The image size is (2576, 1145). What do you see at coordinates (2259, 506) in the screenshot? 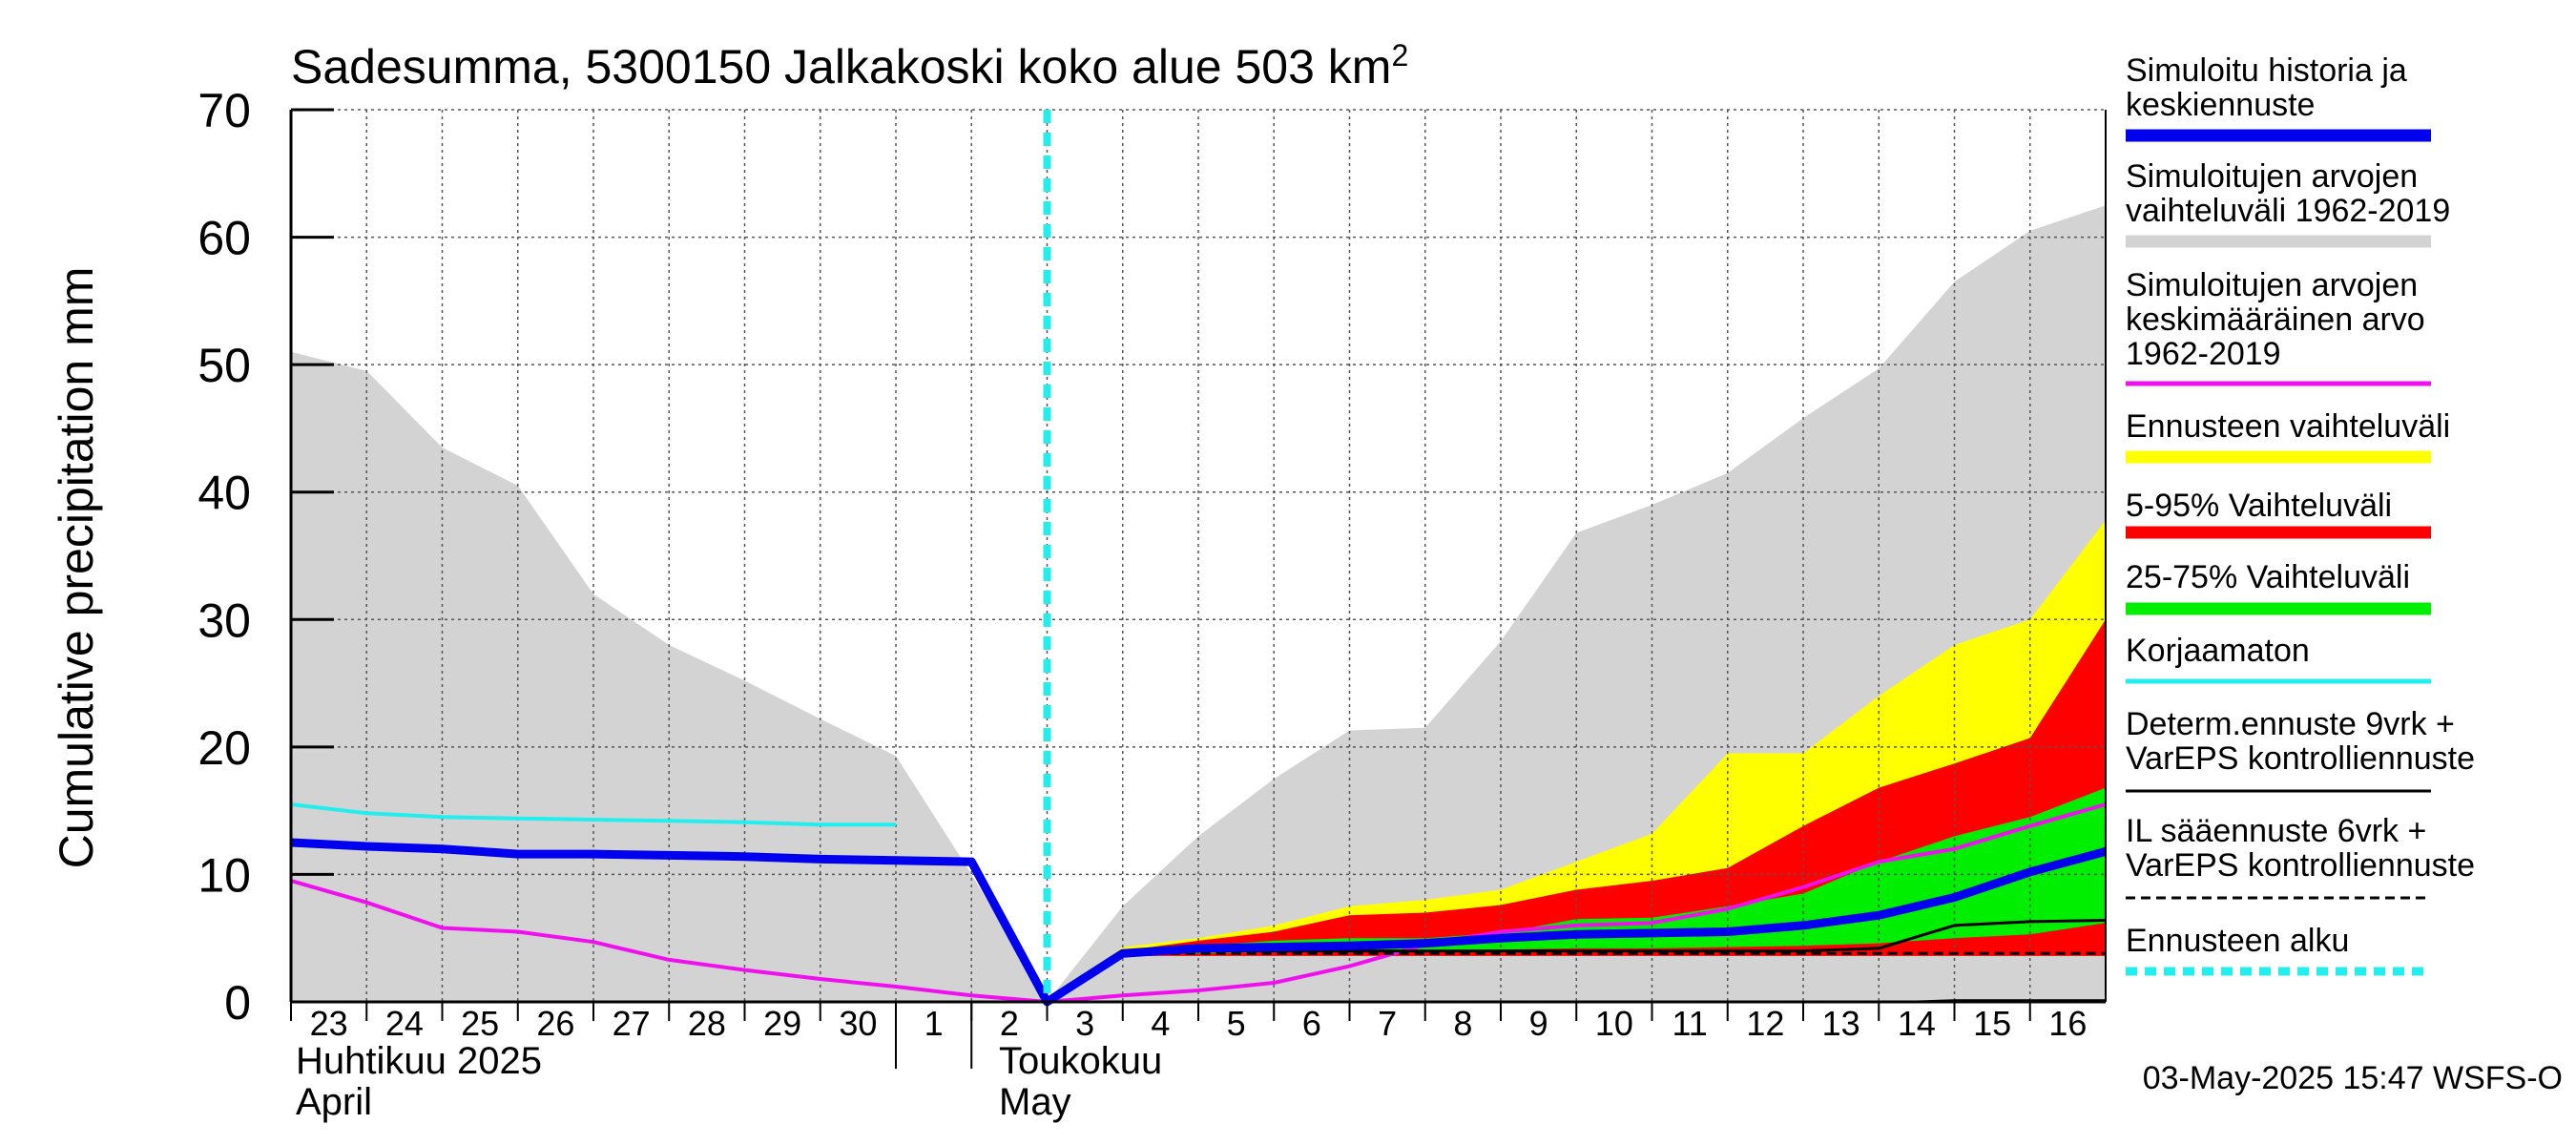
I see `legend-label: 5-95% Vaihteluväli` at bounding box center [2259, 506].